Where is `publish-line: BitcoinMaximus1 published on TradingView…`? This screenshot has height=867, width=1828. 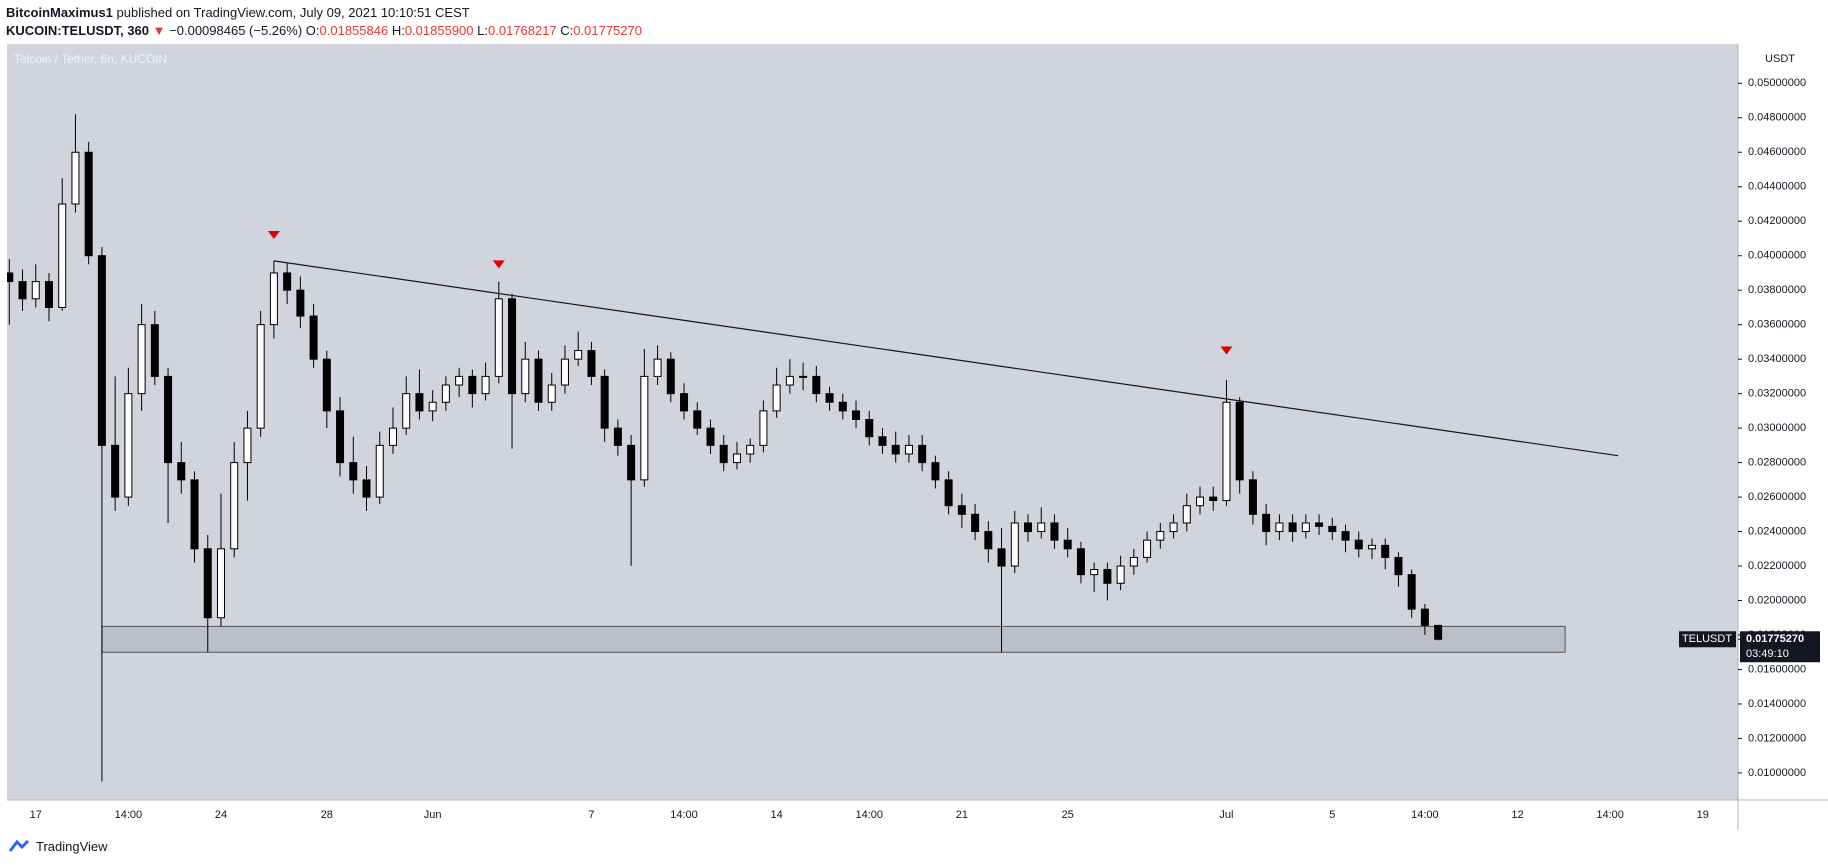
publish-line: BitcoinMaximus1 published on TradingView… is located at coordinates (324, 13).